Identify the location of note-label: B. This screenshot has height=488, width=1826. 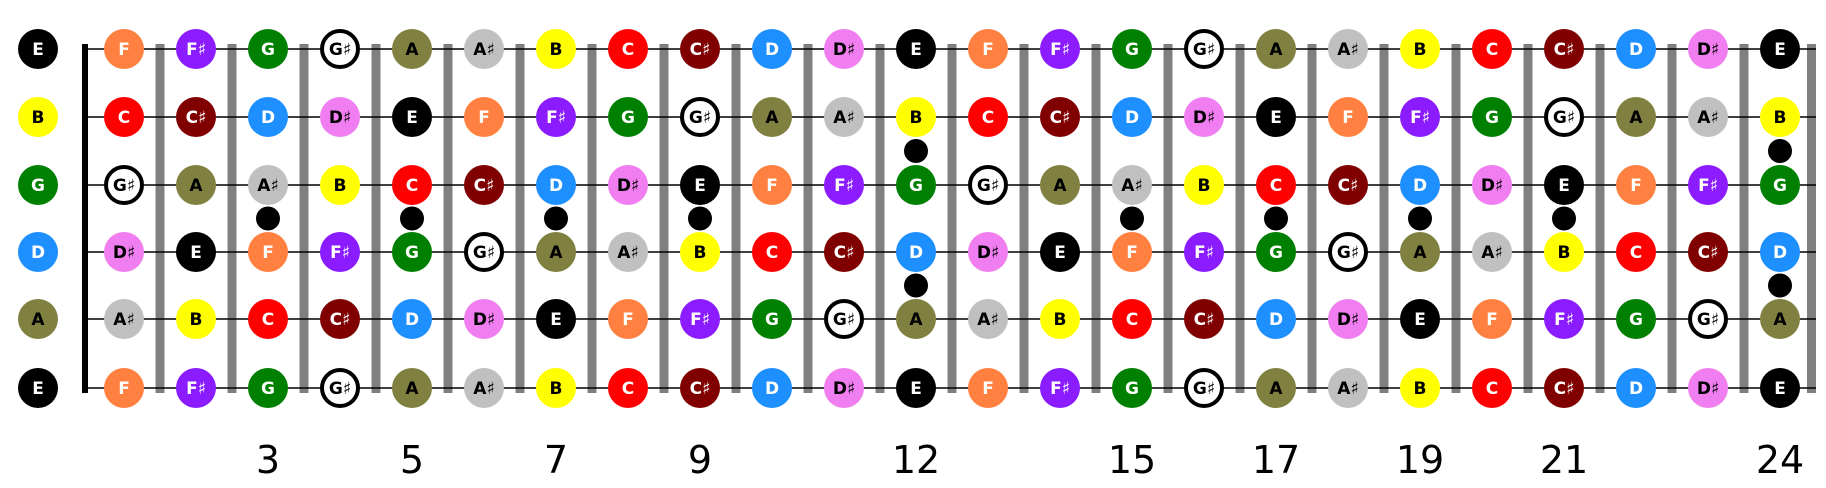
(1420, 50).